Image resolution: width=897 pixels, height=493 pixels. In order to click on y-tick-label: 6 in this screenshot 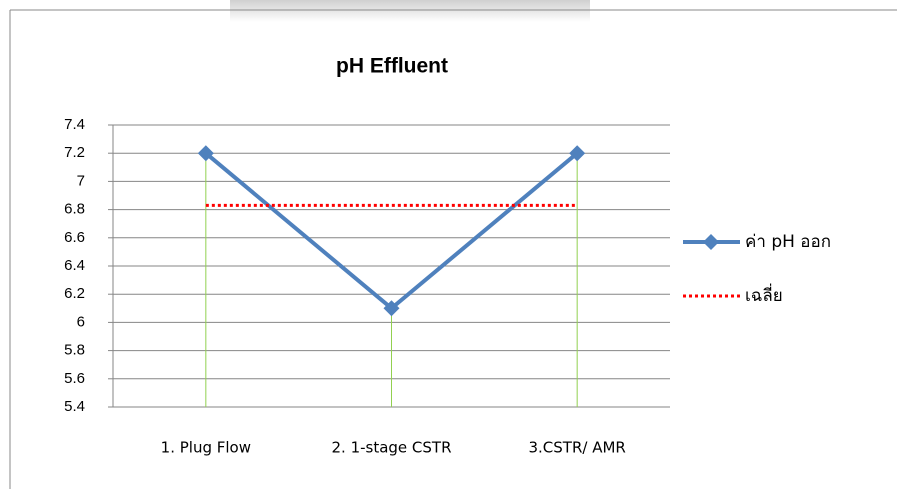, I will do `click(81, 321)`.